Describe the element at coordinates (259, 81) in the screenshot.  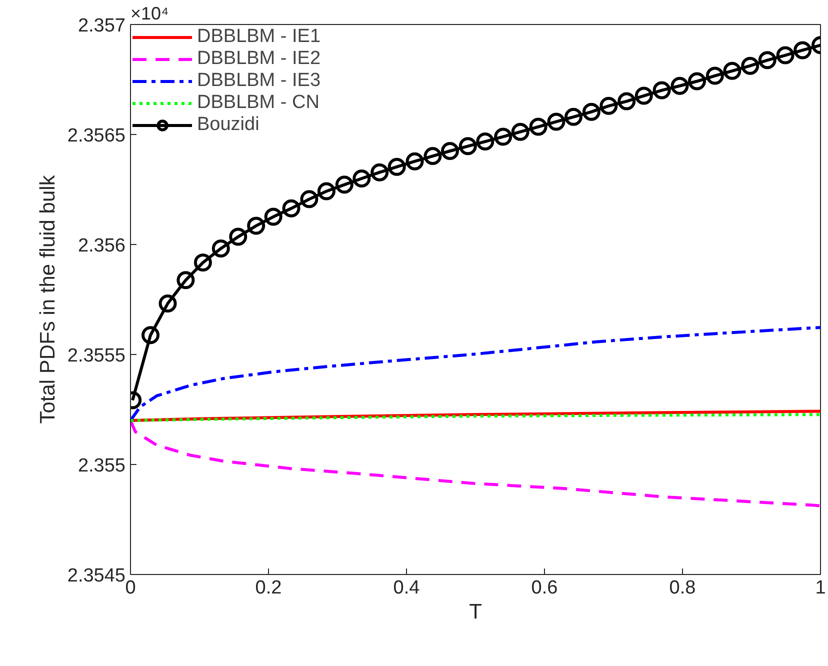
I see `legend-label: DBBLBM - IE3` at that location.